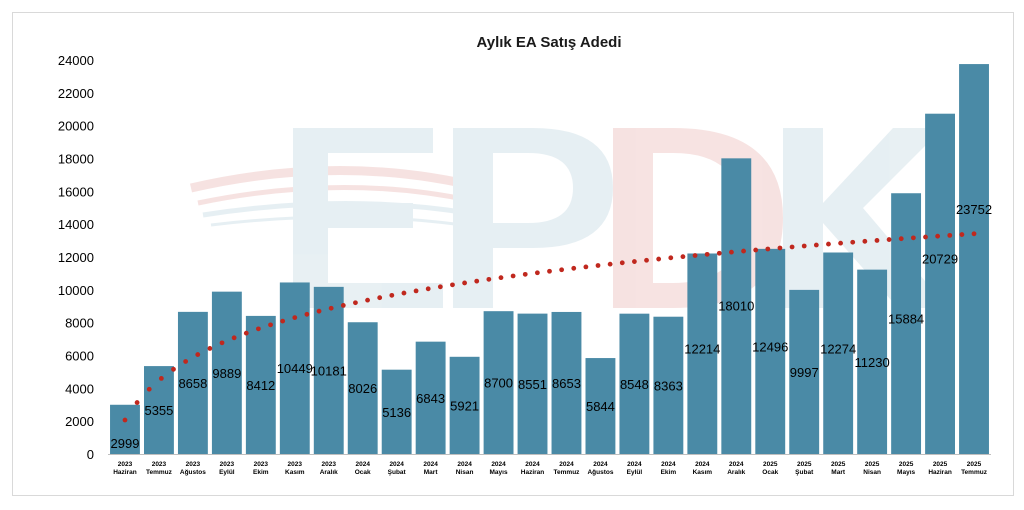 Image resolution: width=1024 pixels, height=510 pixels. Describe the element at coordinates (548, 42) in the screenshot. I see `chart-title: Aylık EA Satış Adedi` at that location.